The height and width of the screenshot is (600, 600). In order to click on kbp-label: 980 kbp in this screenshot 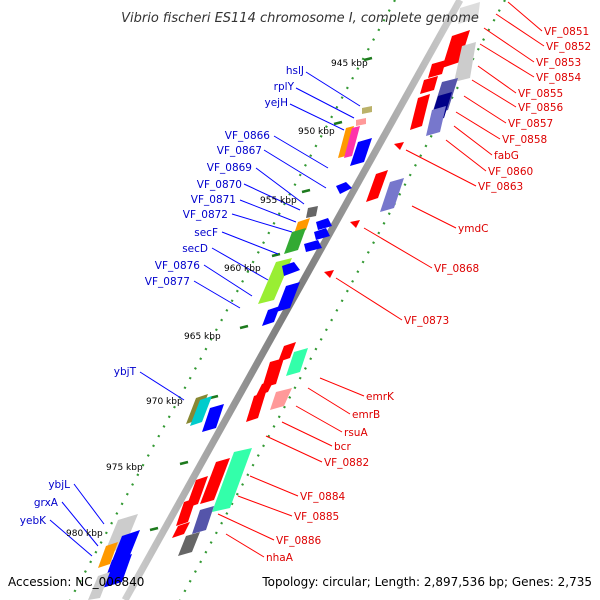, I will do `click(84, 534)`.